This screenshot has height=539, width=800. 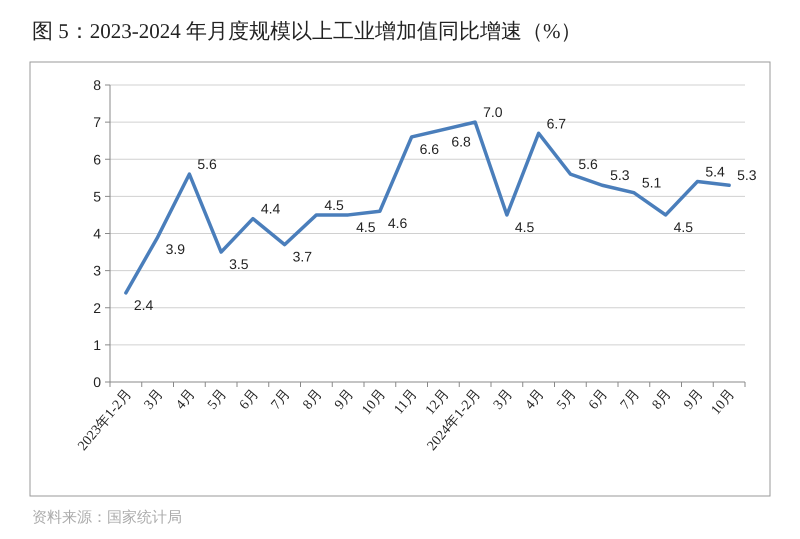 I want to click on data-label: 7.0, so click(x=493, y=112).